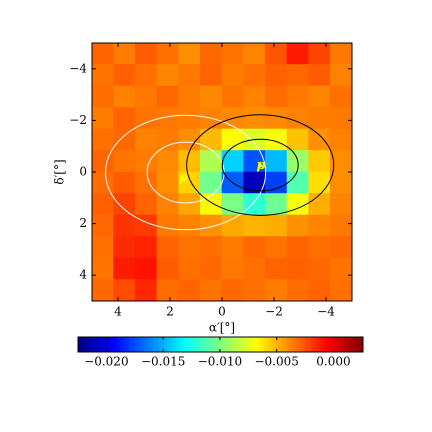 The width and height of the screenshot is (432, 432). What do you see at coordinates (182, 178) in the screenshot?
I see `point-label: p` at bounding box center [182, 178].